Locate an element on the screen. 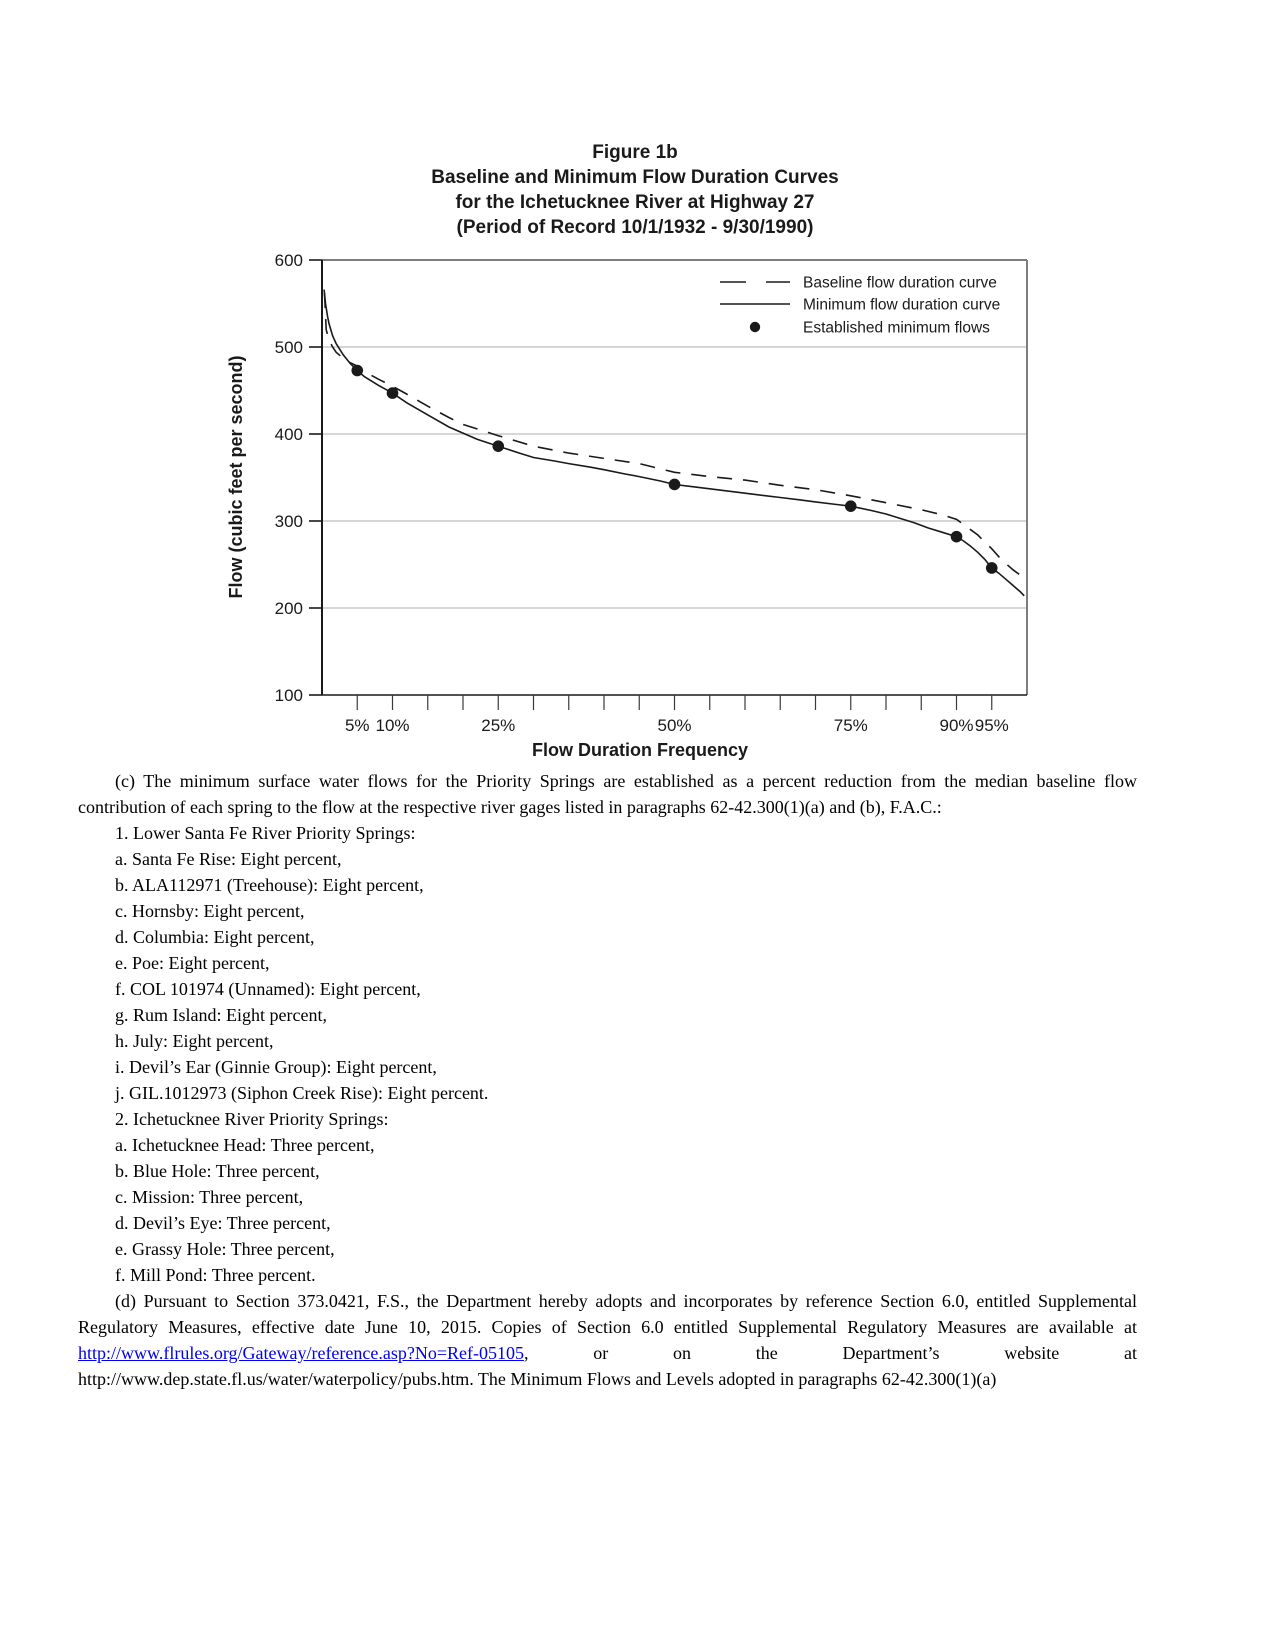  y-tick-label: 300 is located at coordinates (289, 521).